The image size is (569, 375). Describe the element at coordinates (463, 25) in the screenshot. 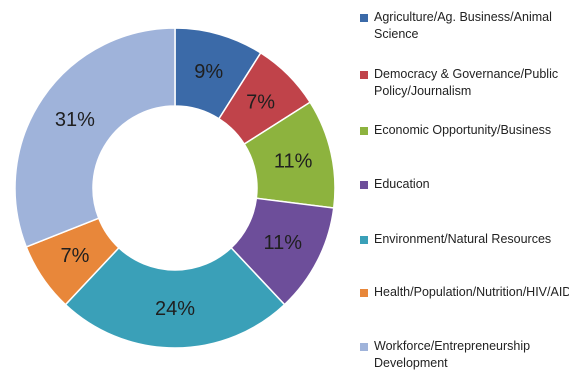

I see `legend-label: Agriculture/Ag. Business/Animal Science` at that location.